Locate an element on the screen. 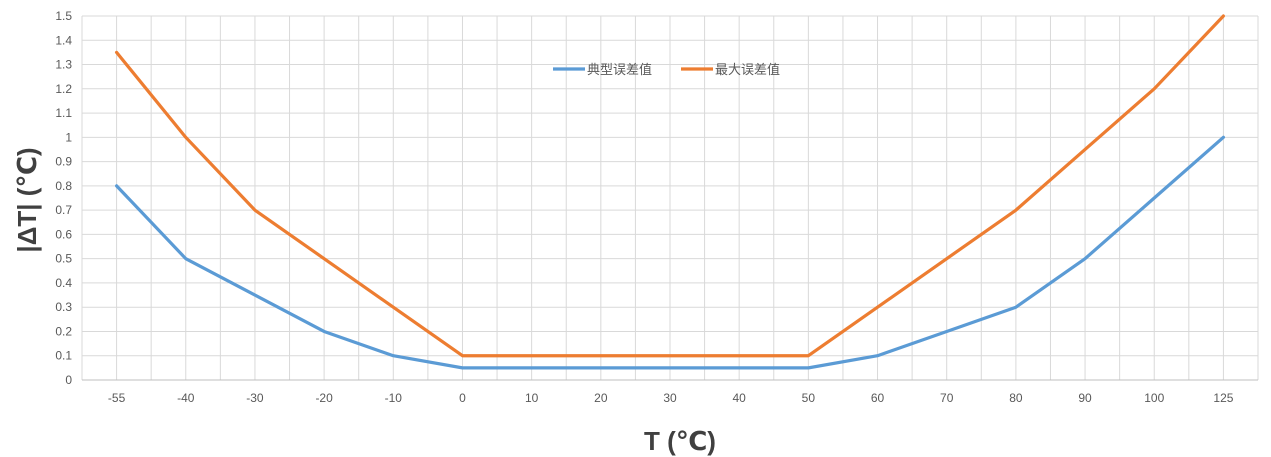 Image resolution: width=1271 pixels, height=457 pixels. y-tick-label: 0.6 is located at coordinates (63, 234).